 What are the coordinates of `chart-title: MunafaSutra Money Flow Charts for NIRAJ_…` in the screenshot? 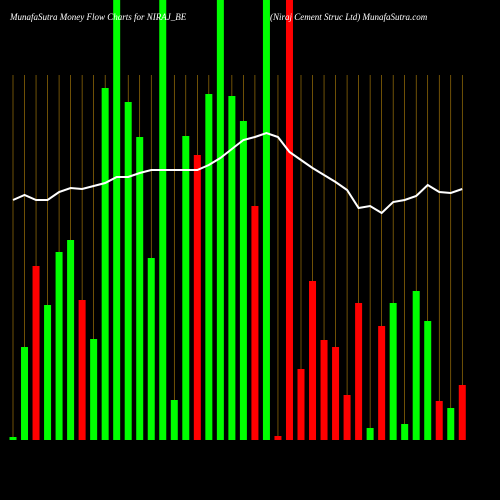 It's located at (98, 17).